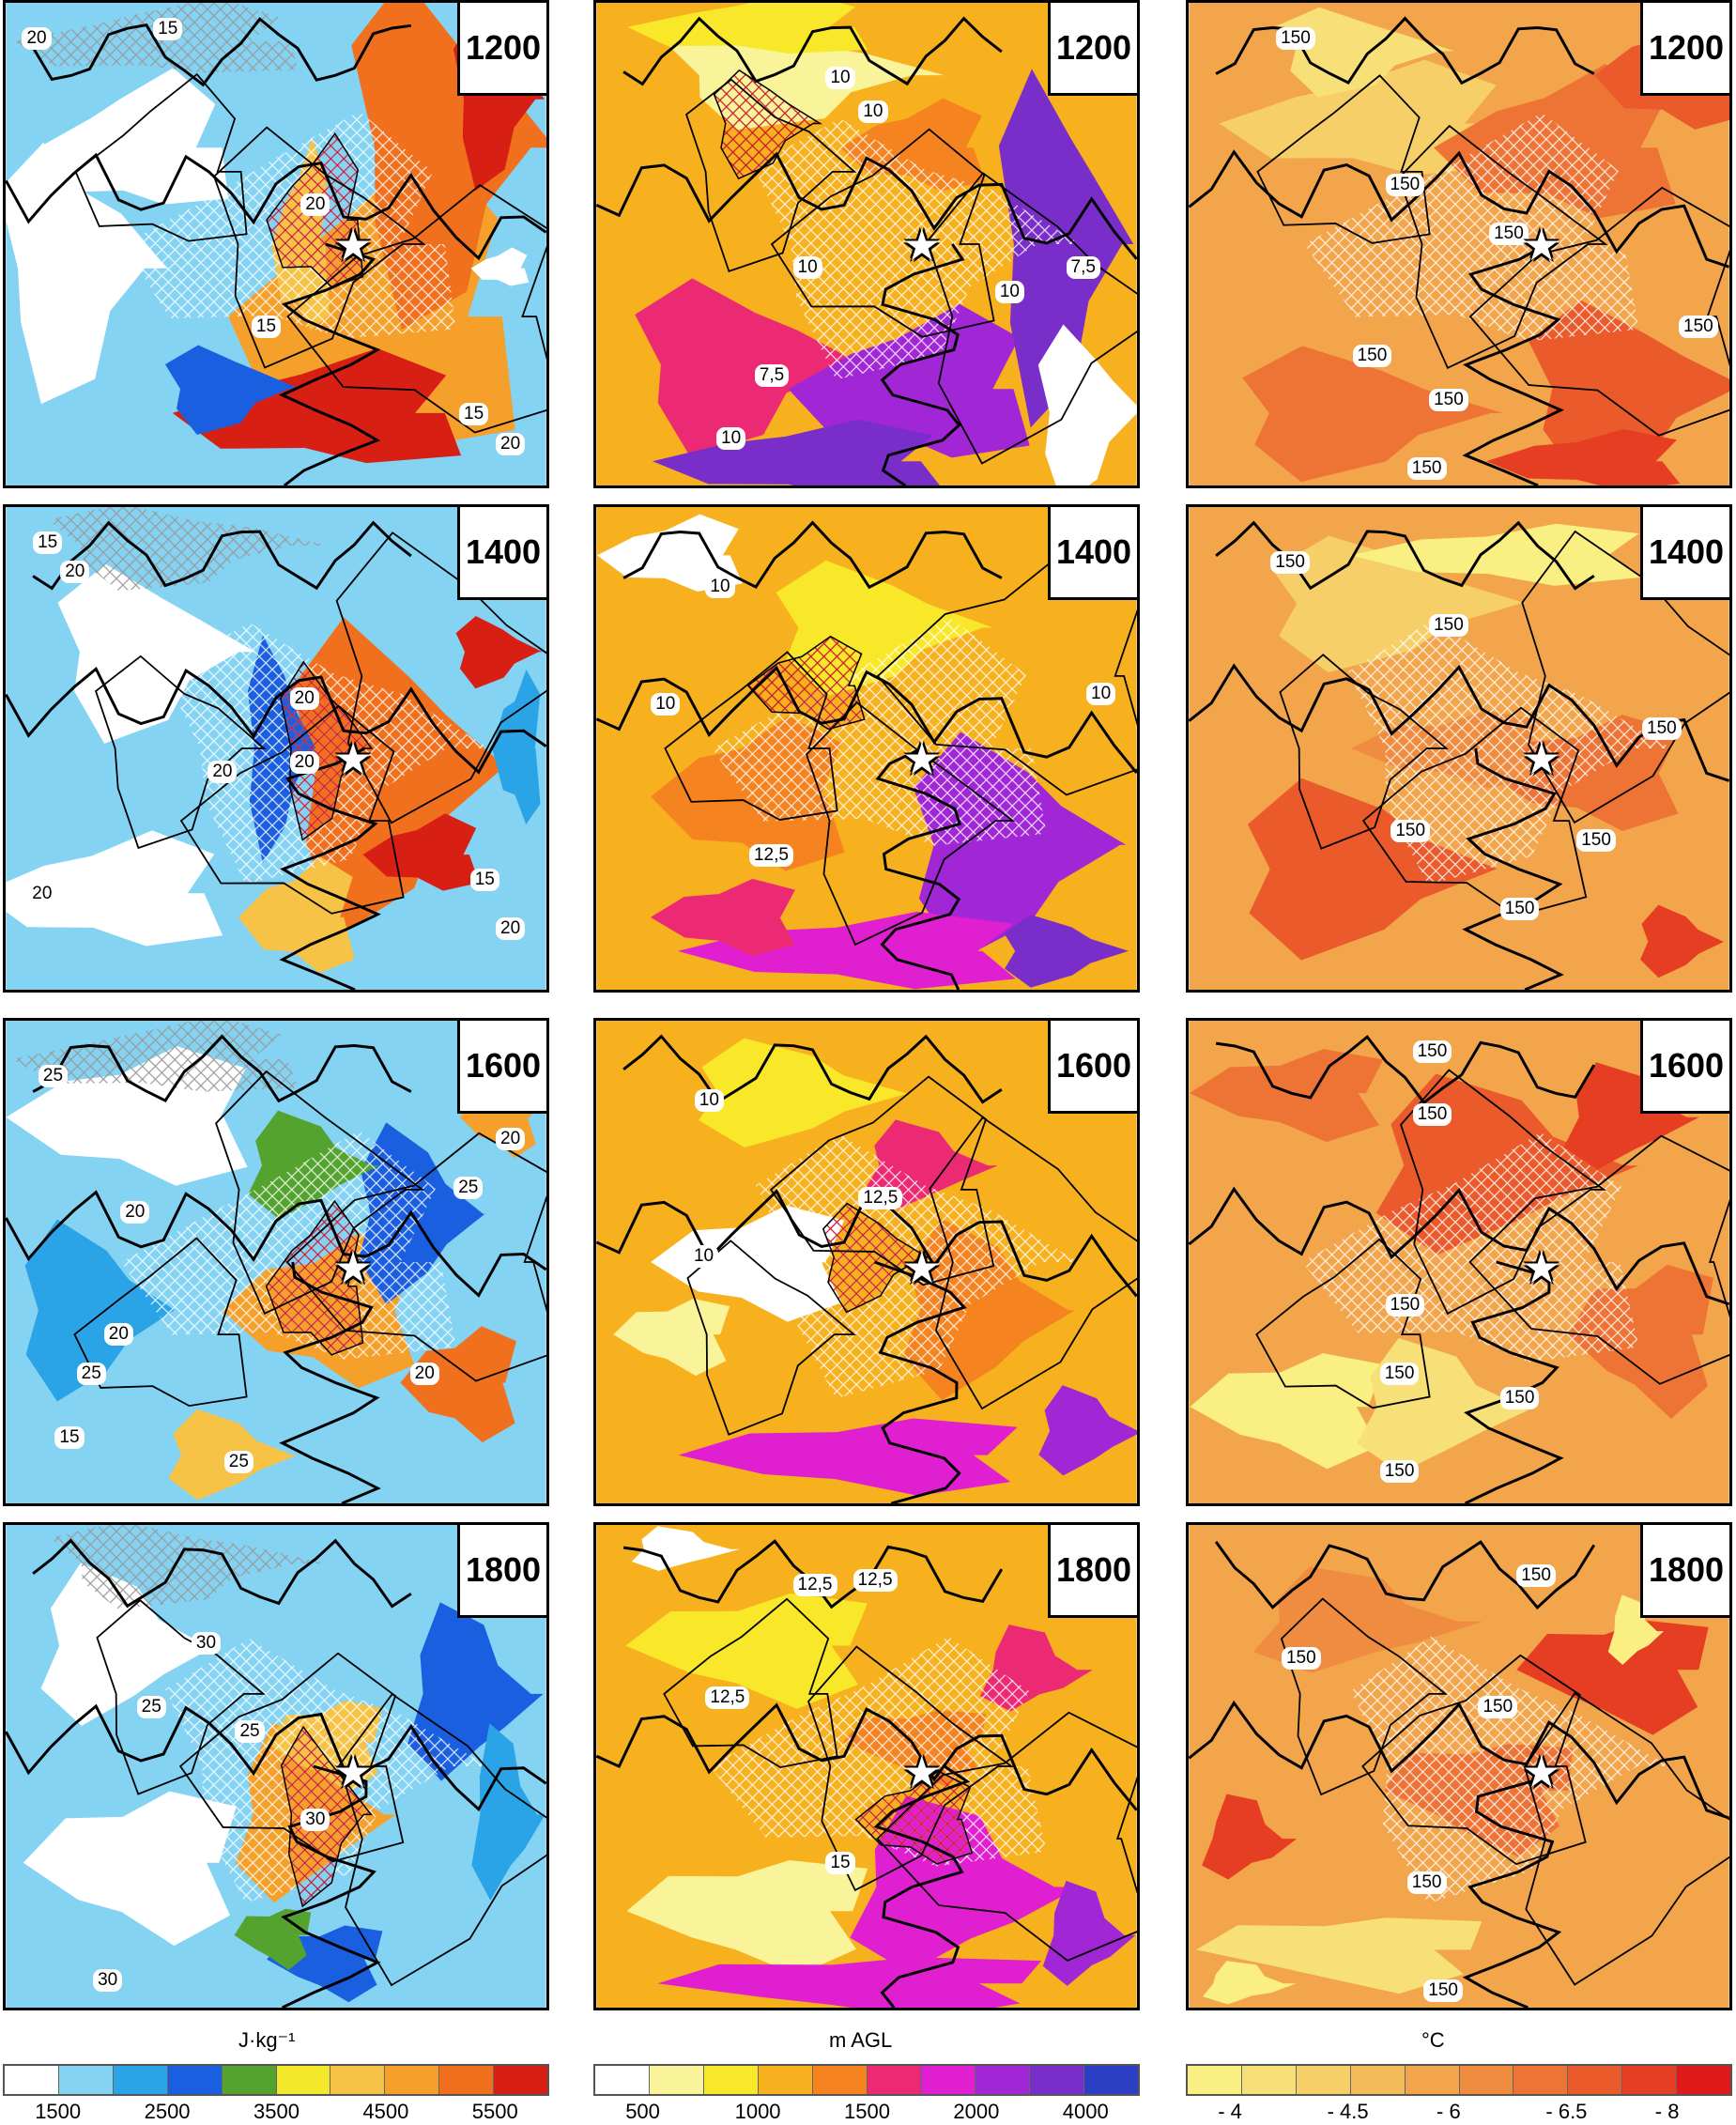  I want to click on isoline-label: 7,5, so click(1083, 268).